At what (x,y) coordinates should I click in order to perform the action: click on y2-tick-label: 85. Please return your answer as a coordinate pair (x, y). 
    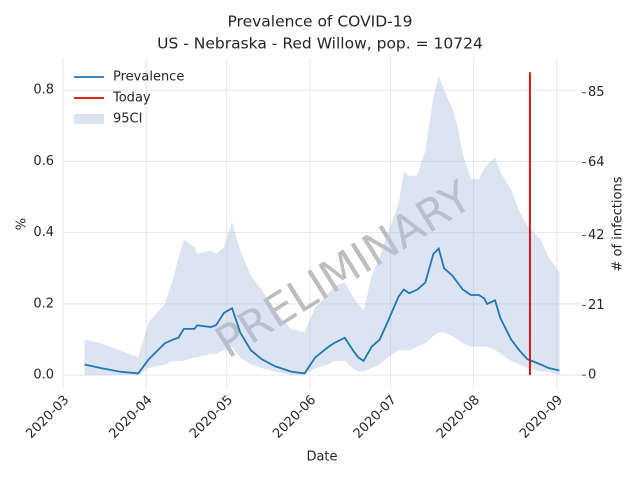
    Looking at the image, I should click on (596, 92).